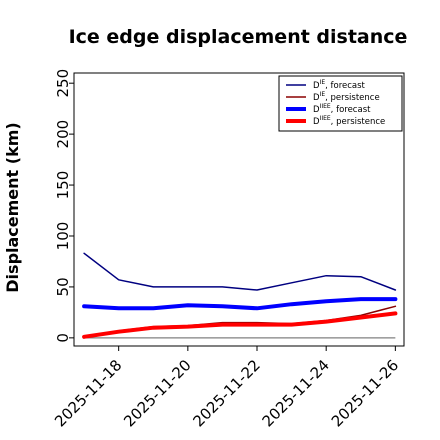 This screenshot has height=440, width=440. What do you see at coordinates (296, 393) in the screenshot?
I see `x-tick-label-2025-11-24: 2025-11-24` at bounding box center [296, 393].